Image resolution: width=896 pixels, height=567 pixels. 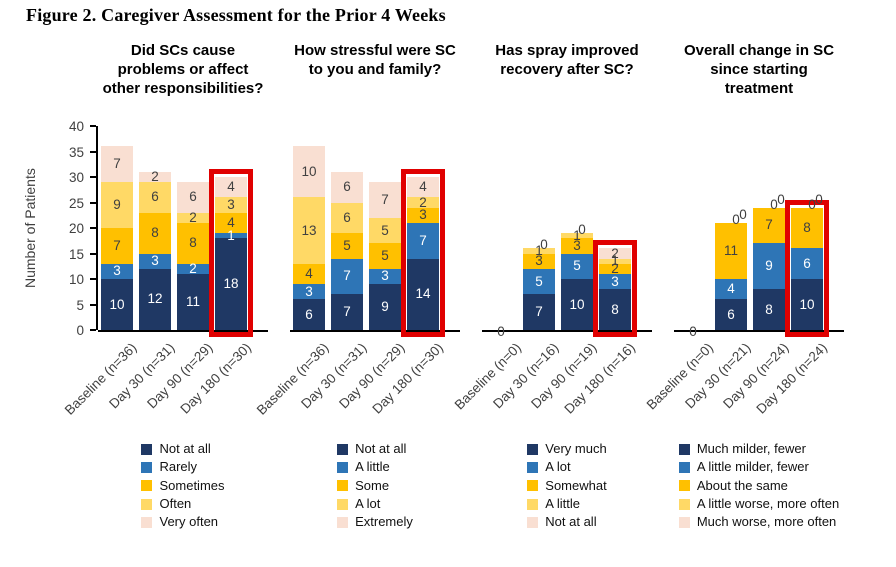 What do you see at coordinates (577, 228) in the screenshot?
I see `bar-slot: 10 5 3 1 0` at bounding box center [577, 228].